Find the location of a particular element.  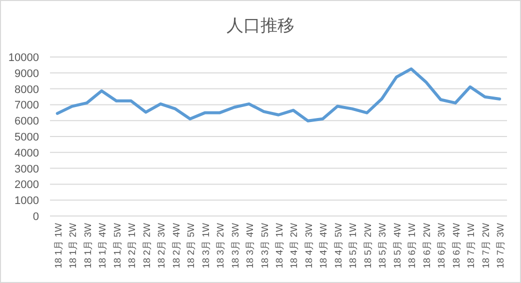

x-tick-label: 18 5月 4W is located at coordinates (398, 245).